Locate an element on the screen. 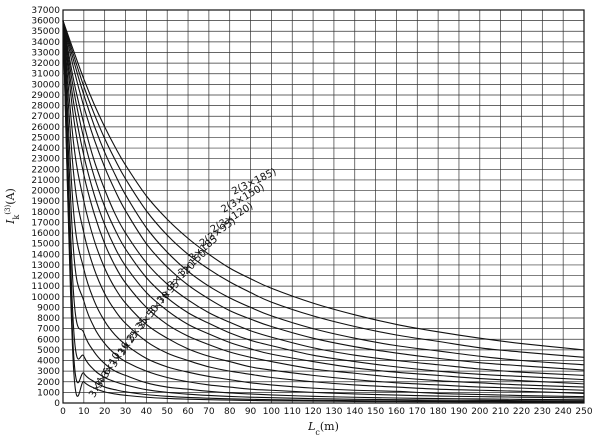  x-tick-label: 80 is located at coordinates (230, 412).